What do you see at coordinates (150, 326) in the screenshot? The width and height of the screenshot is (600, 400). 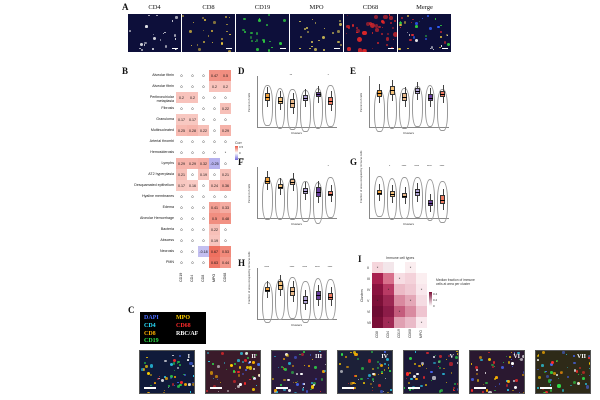 I see `channel-legend-entry: CD4` at bounding box center [150, 326].